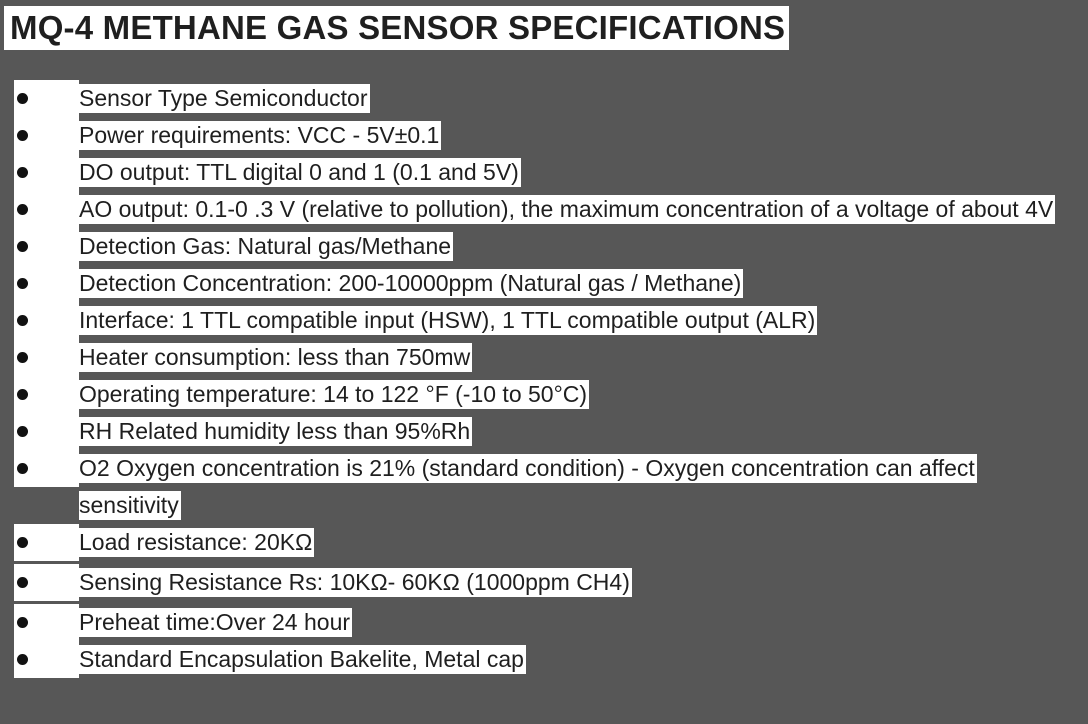 The height and width of the screenshot is (724, 1088). What do you see at coordinates (216, 622) in the screenshot?
I see `list-item-text: Preheat time:Over 24 hour` at bounding box center [216, 622].